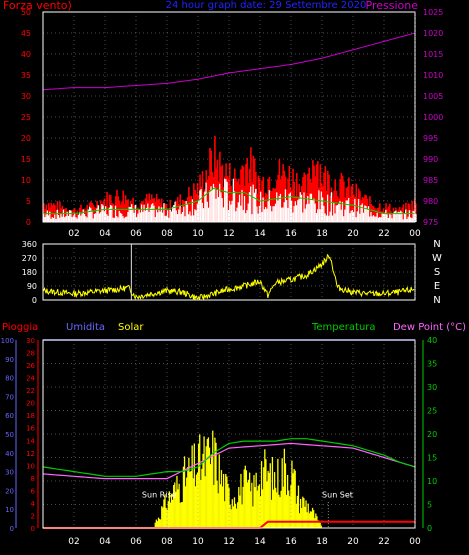 The height and width of the screenshot is (555, 469). Describe the element at coordinates (136, 542) in the screenshot. I see `p3-x-tick-label: 06` at that location.